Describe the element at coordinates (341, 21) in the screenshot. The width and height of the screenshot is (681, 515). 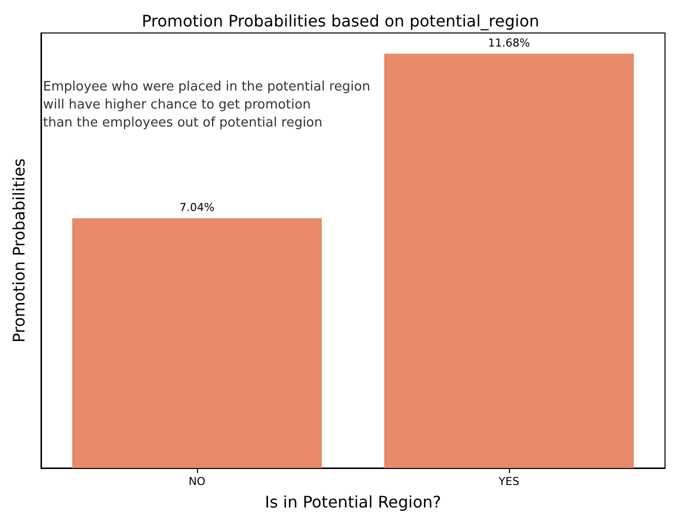
I see `chart-title: Promotion Probabilities based on potential_region` at that location.